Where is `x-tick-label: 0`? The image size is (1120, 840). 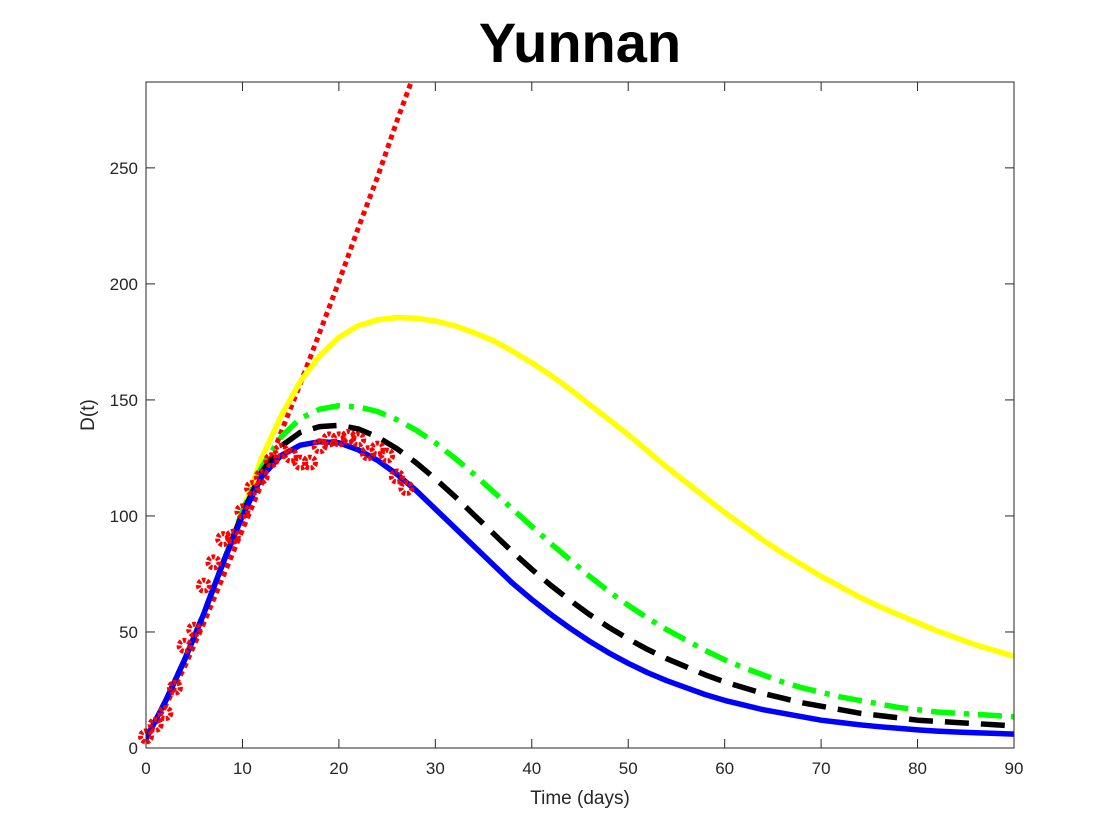 x-tick-label: 0 is located at coordinates (145, 768).